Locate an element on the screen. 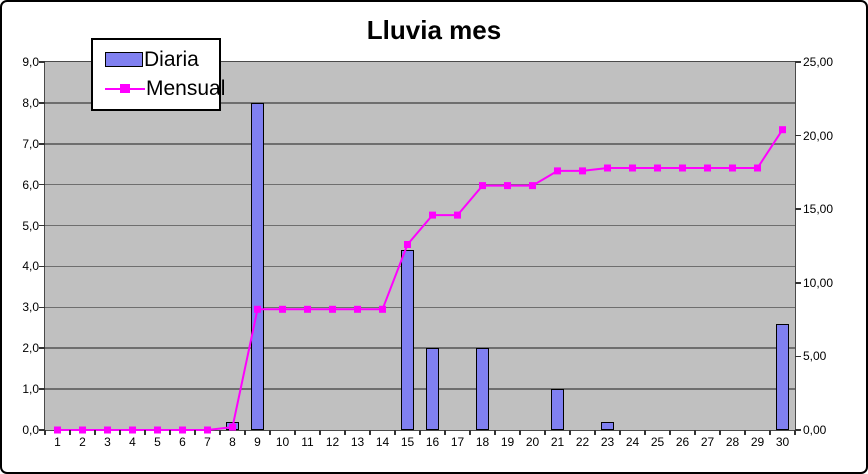 Image resolution: width=868 pixels, height=474 pixels. left-axis-tick-label: 3,0 is located at coordinates (30, 307).